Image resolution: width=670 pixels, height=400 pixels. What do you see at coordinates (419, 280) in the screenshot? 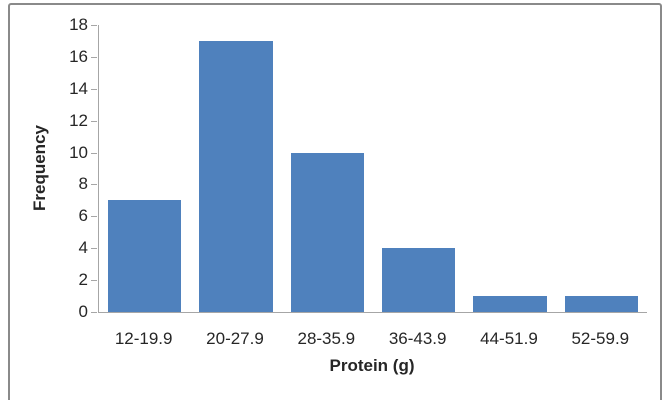
I see `bar-36-43.9` at bounding box center [419, 280].